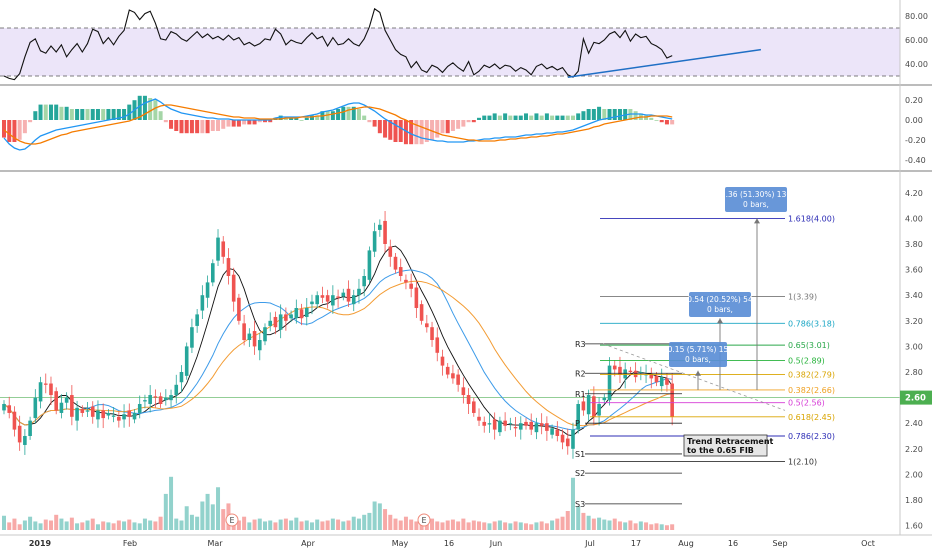 This screenshot has height=550, width=932. Describe the element at coordinates (914, 270) in the screenshot. I see `price-tick-label: 3.60` at that location.